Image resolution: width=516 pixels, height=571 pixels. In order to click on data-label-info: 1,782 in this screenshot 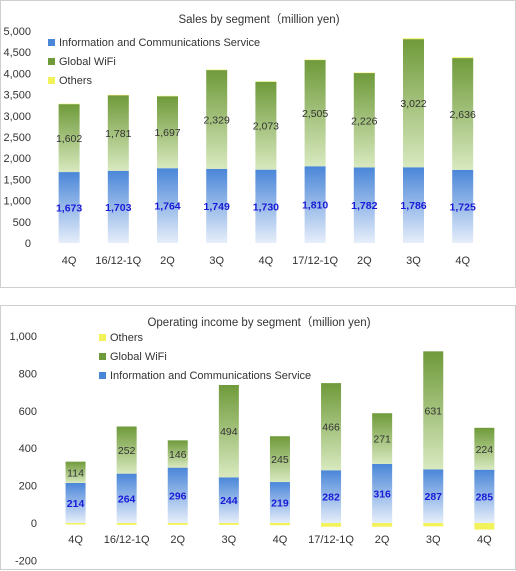, I will do `click(364, 206)`.